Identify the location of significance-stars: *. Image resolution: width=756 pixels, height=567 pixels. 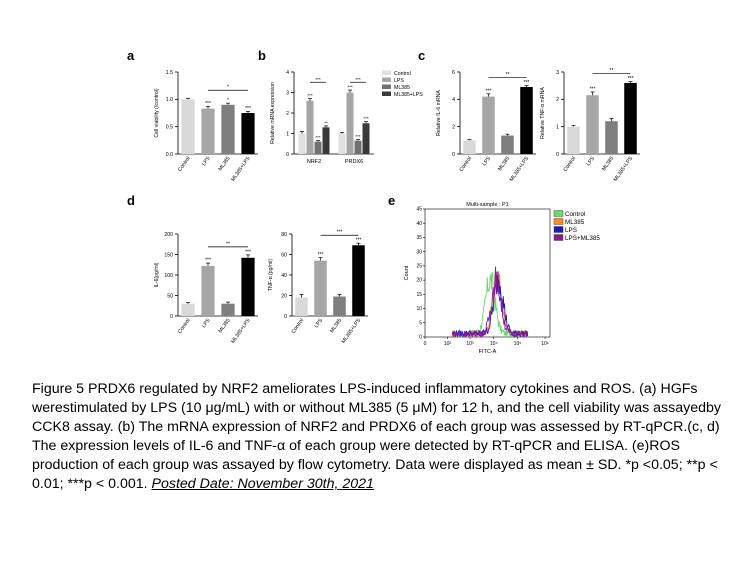
(228, 101).